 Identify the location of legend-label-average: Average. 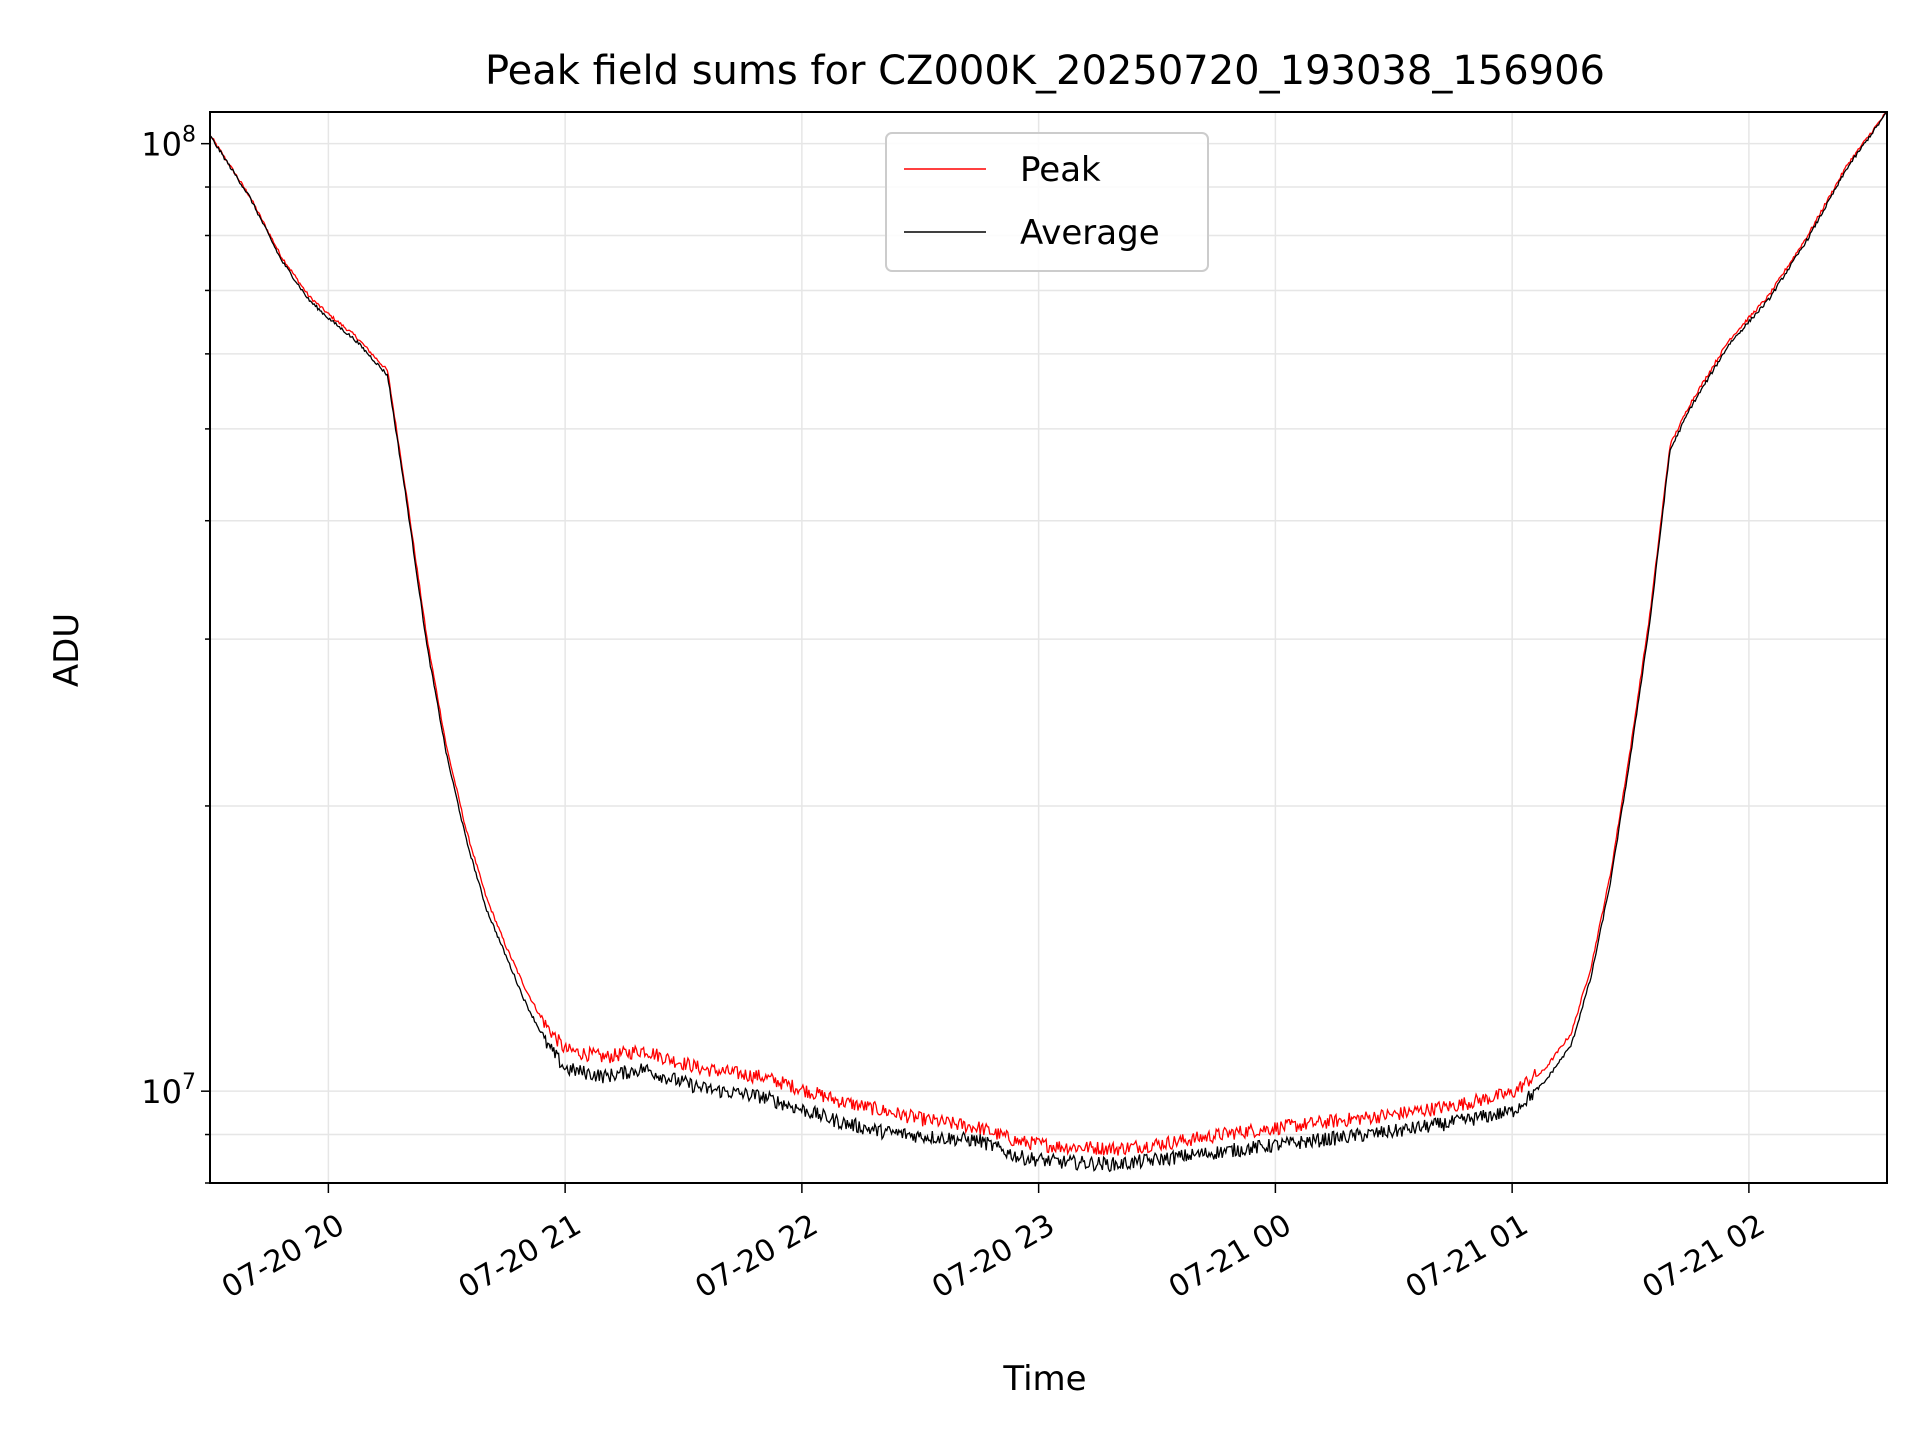
(1090, 233).